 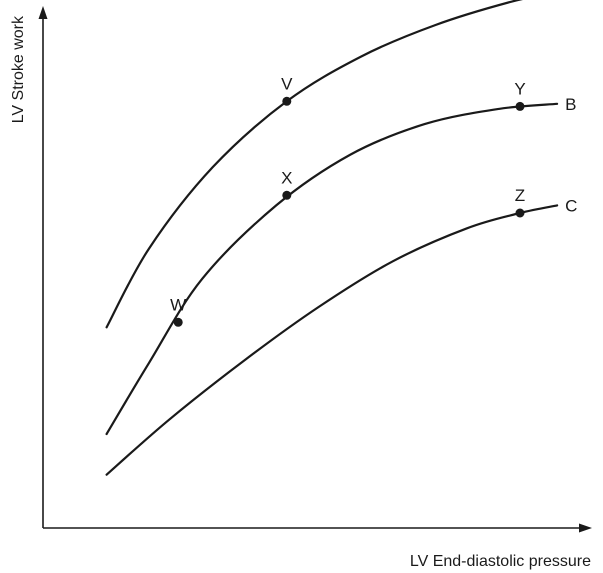 What do you see at coordinates (520, 106) in the screenshot?
I see `point-y` at bounding box center [520, 106].